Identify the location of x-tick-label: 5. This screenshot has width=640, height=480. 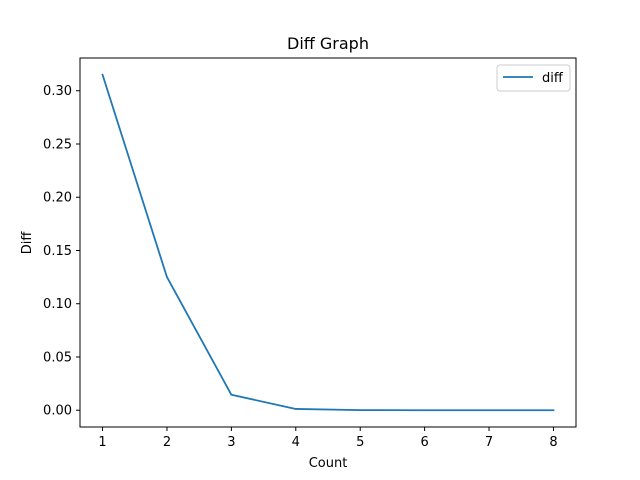
(360, 442).